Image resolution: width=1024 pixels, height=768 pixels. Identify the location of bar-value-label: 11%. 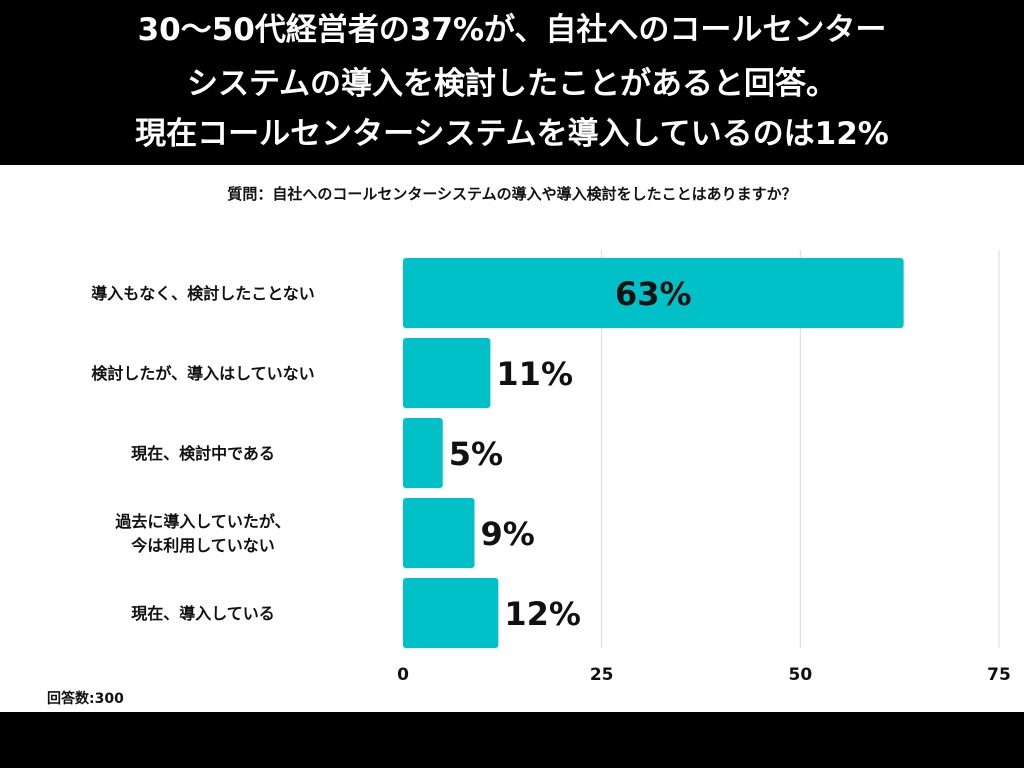
(534, 374).